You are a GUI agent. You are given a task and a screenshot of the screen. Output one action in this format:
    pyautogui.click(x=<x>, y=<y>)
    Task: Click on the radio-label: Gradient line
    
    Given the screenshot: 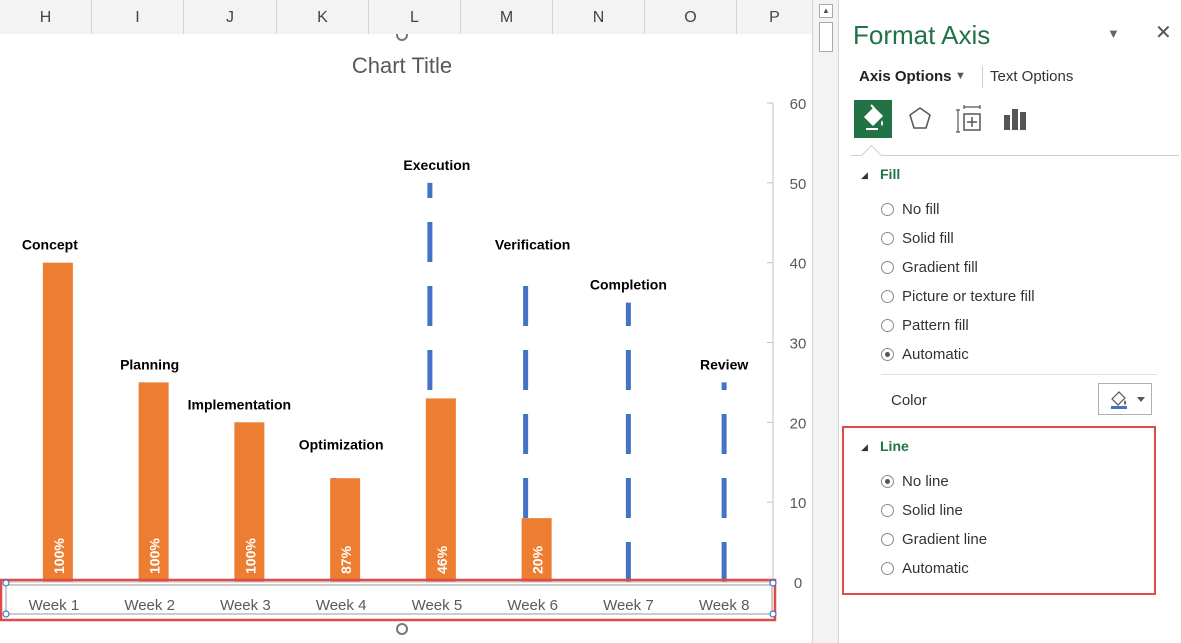 What is the action you would take?
    pyautogui.click(x=945, y=539)
    